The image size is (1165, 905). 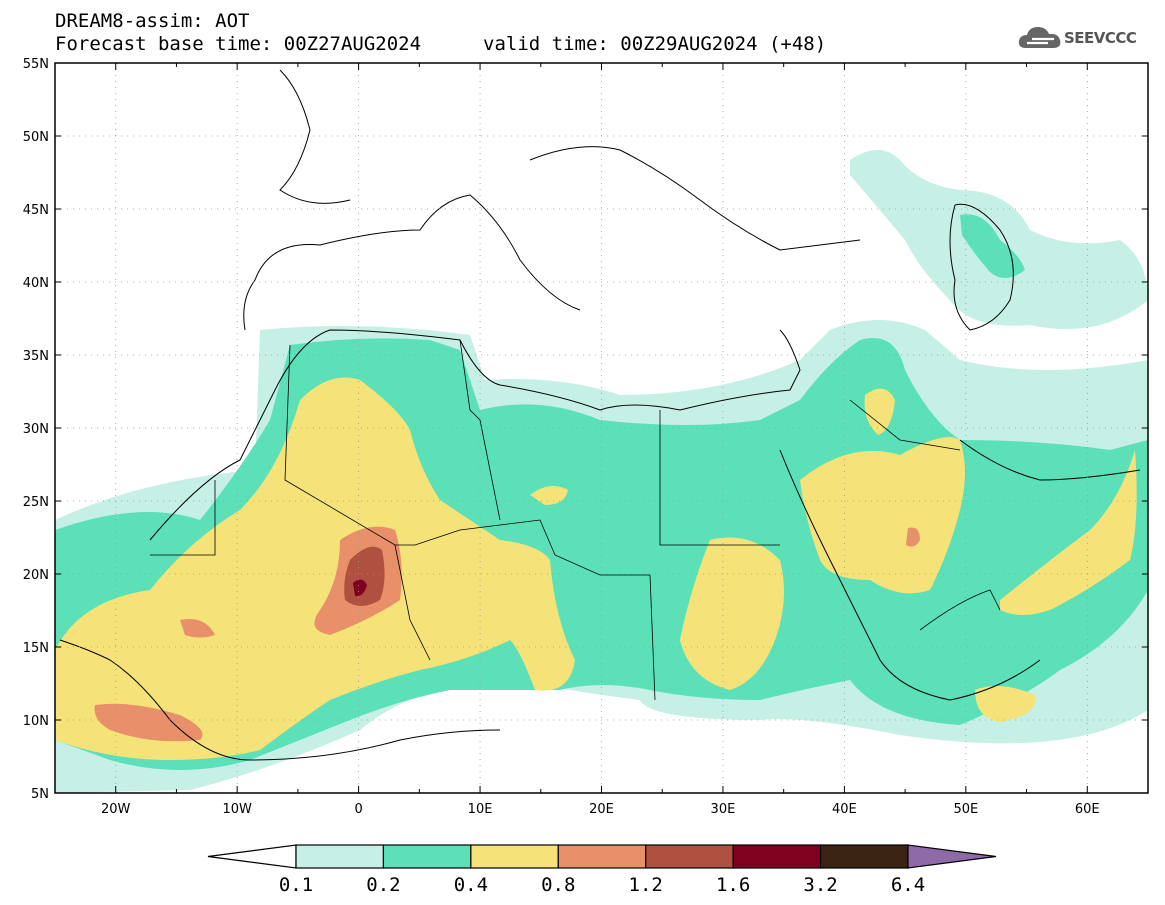 What do you see at coordinates (480, 809) in the screenshot?
I see `lon-tick-label: 10E` at bounding box center [480, 809].